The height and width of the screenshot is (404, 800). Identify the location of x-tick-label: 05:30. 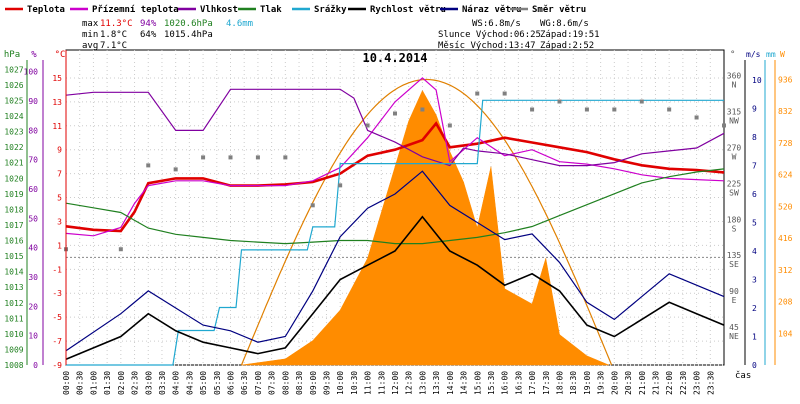
(217, 383).